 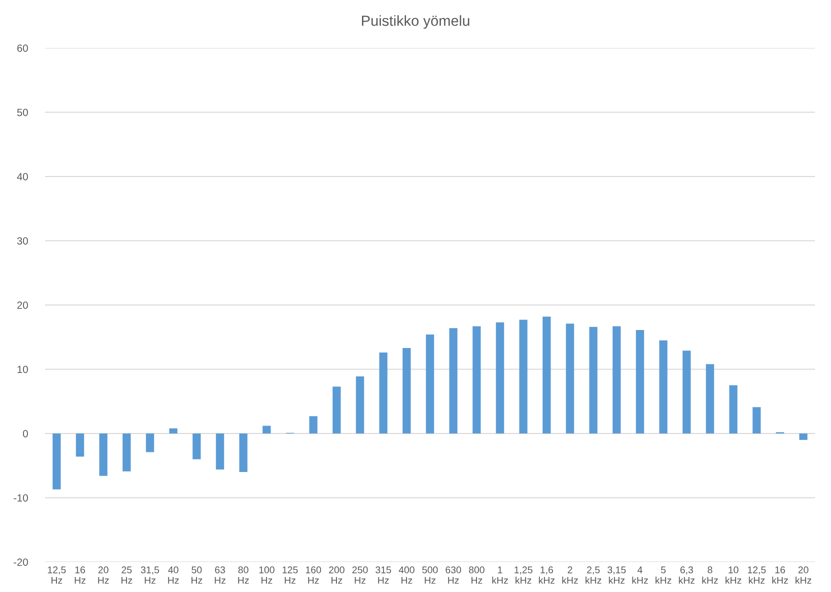 What do you see at coordinates (734, 575) in the screenshot?
I see `x-tick-label: 10 kHz` at bounding box center [734, 575].